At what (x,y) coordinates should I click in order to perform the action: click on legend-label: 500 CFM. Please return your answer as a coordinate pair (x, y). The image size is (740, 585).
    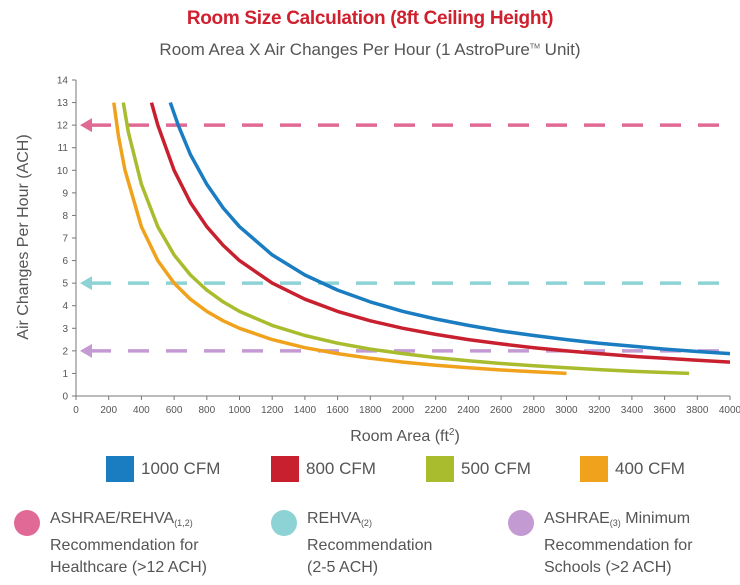
    Looking at the image, I should click on (496, 468).